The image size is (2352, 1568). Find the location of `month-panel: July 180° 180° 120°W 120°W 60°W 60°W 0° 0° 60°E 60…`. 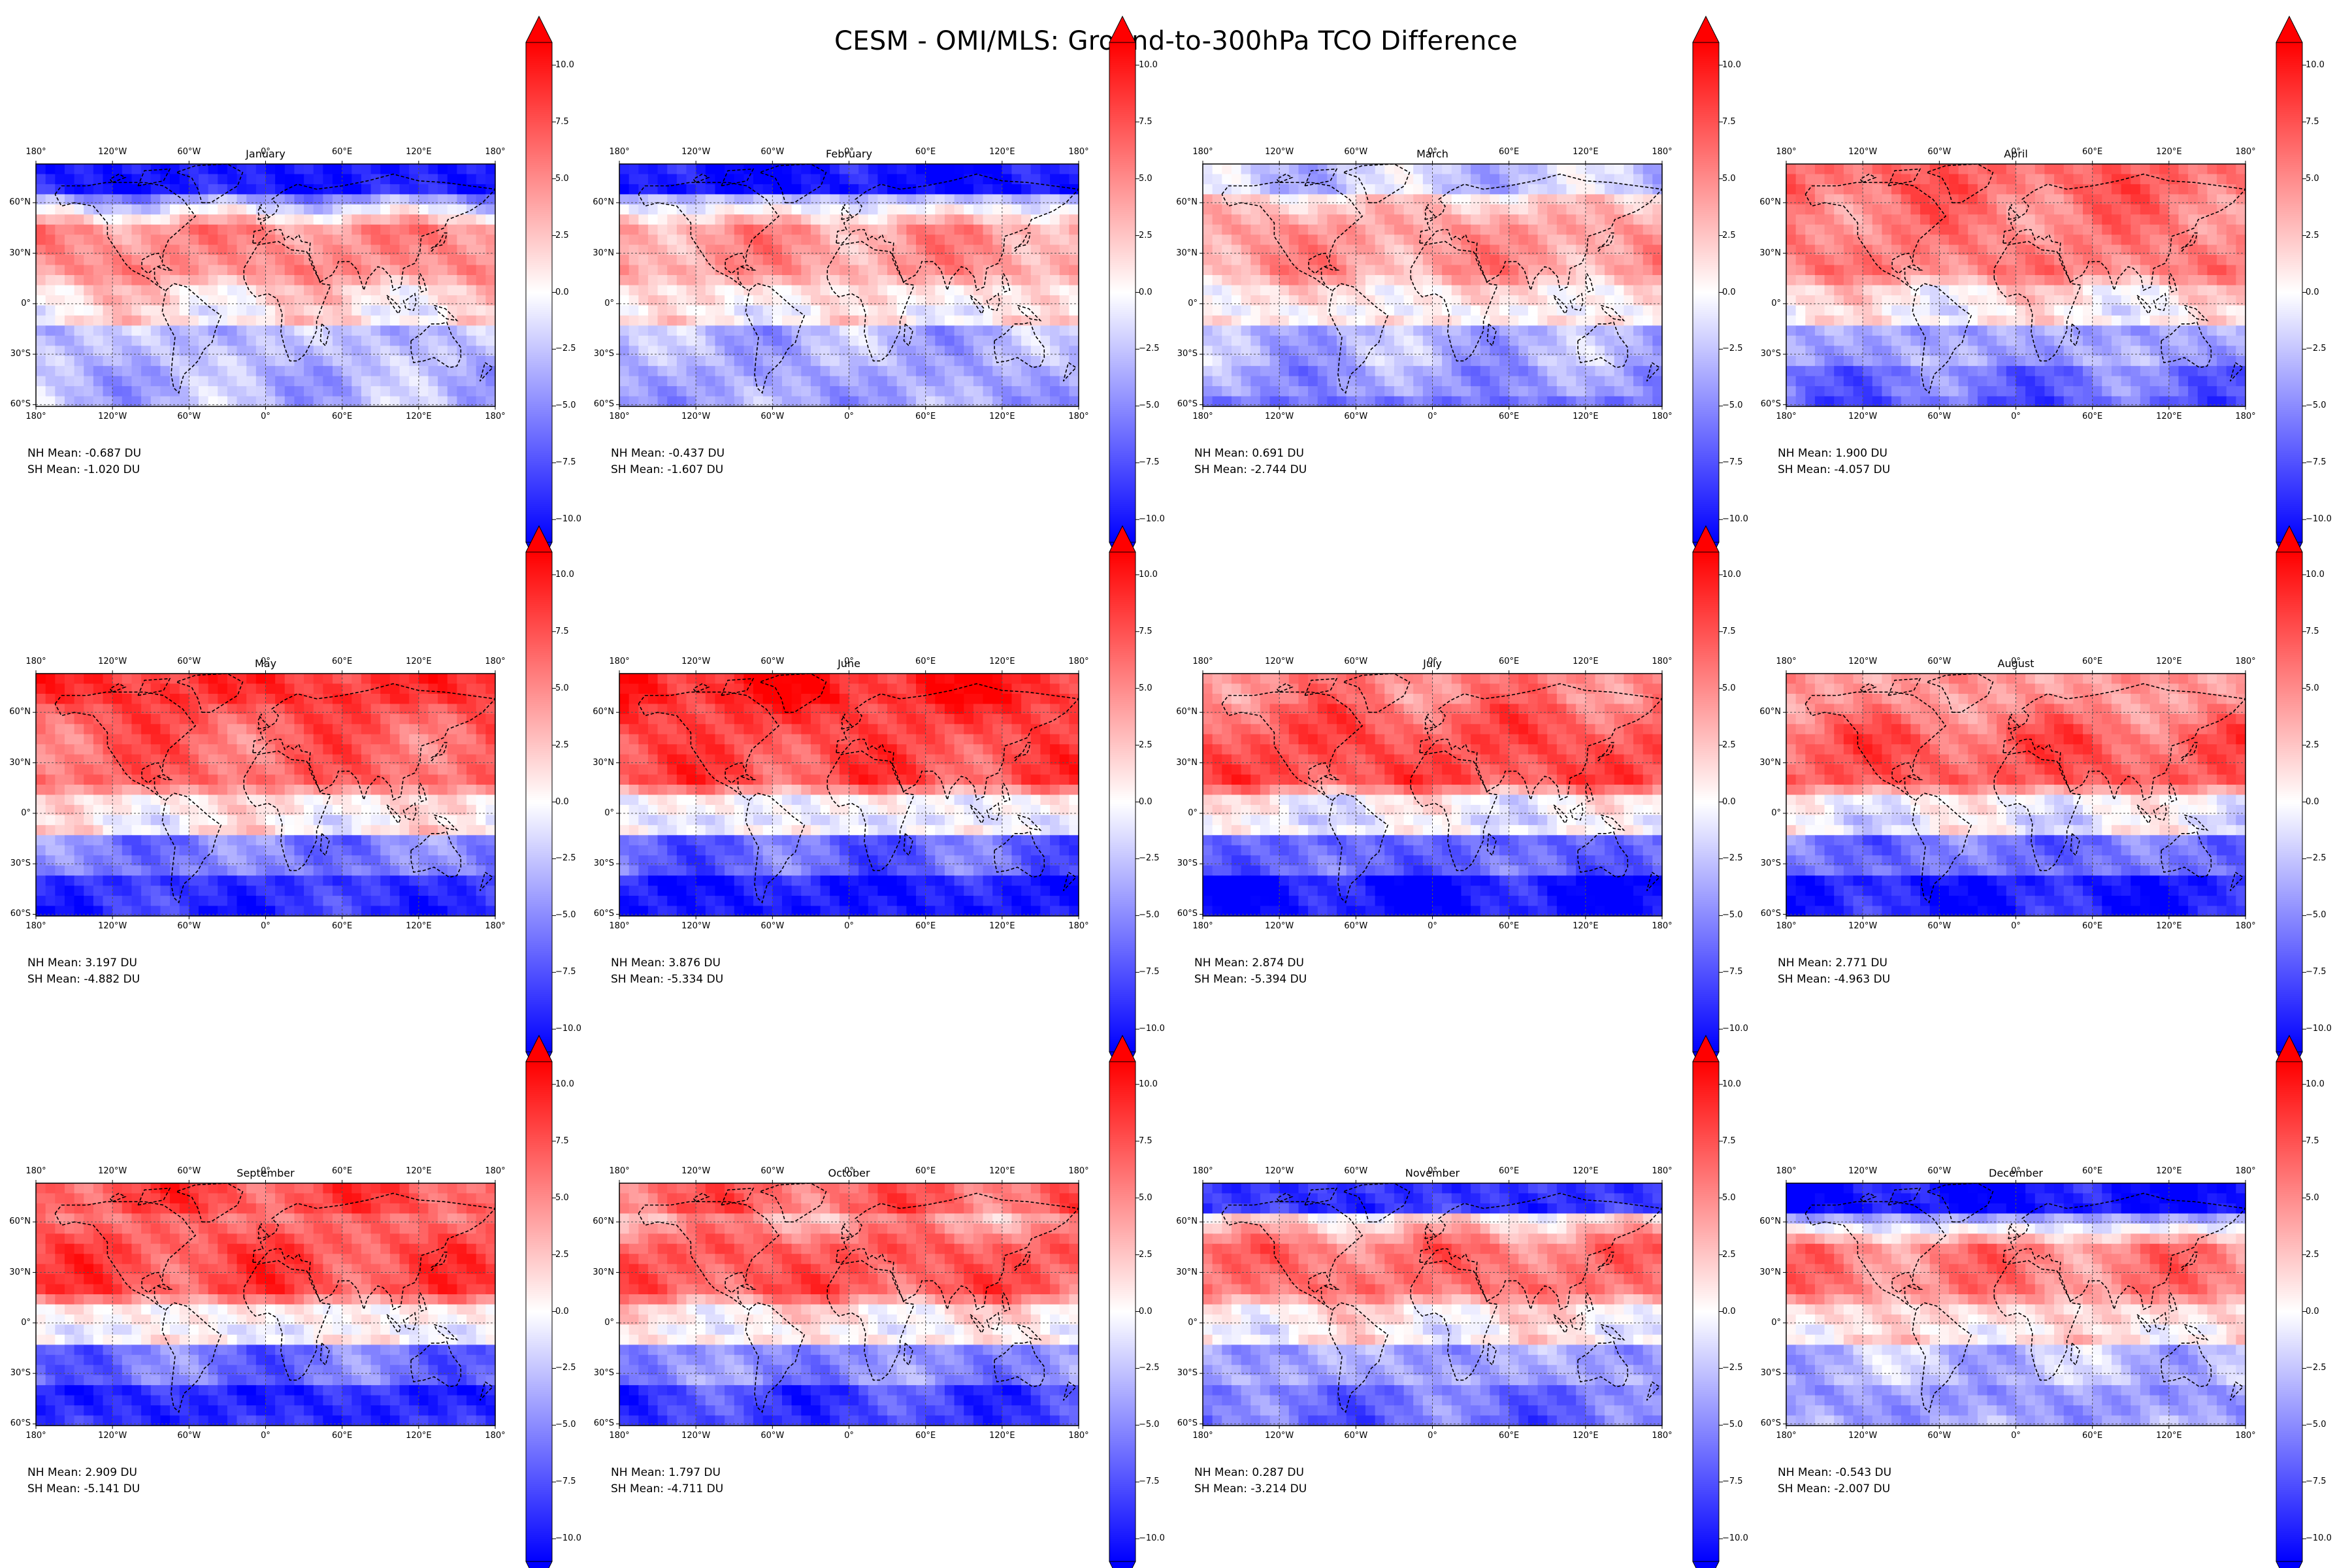

month-panel: July 180° 180° 120°W 120°W 60°W 60°W 0° 0° 60°E 60… is located at coordinates (1461, 794).